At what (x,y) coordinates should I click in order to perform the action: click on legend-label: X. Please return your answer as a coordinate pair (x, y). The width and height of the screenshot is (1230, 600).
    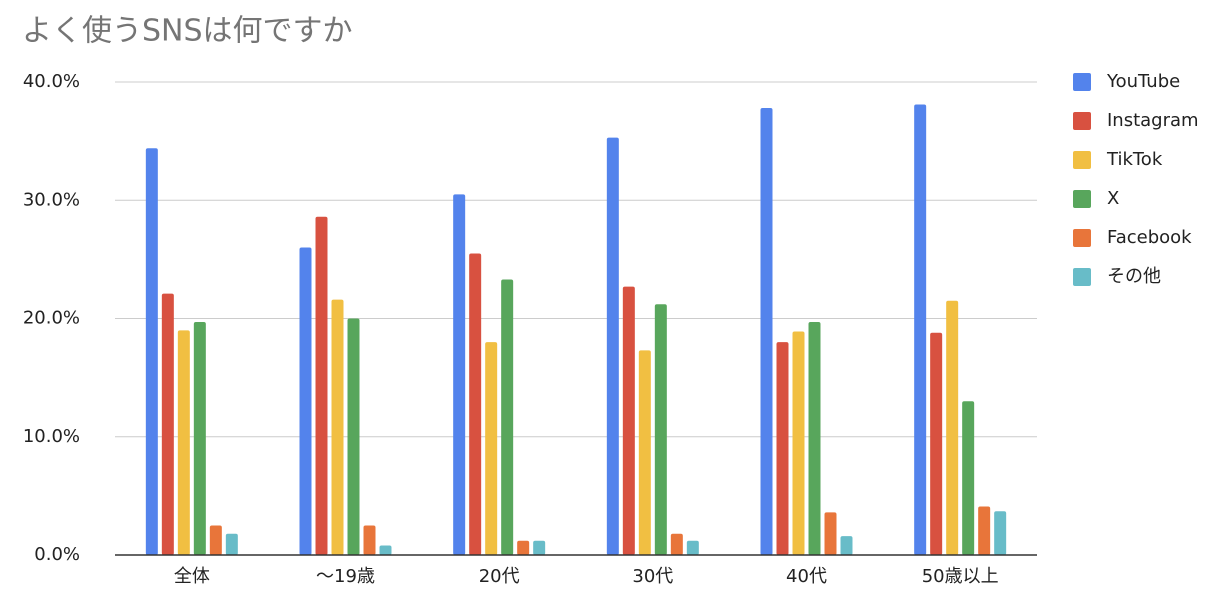
    Looking at the image, I should click on (1113, 198).